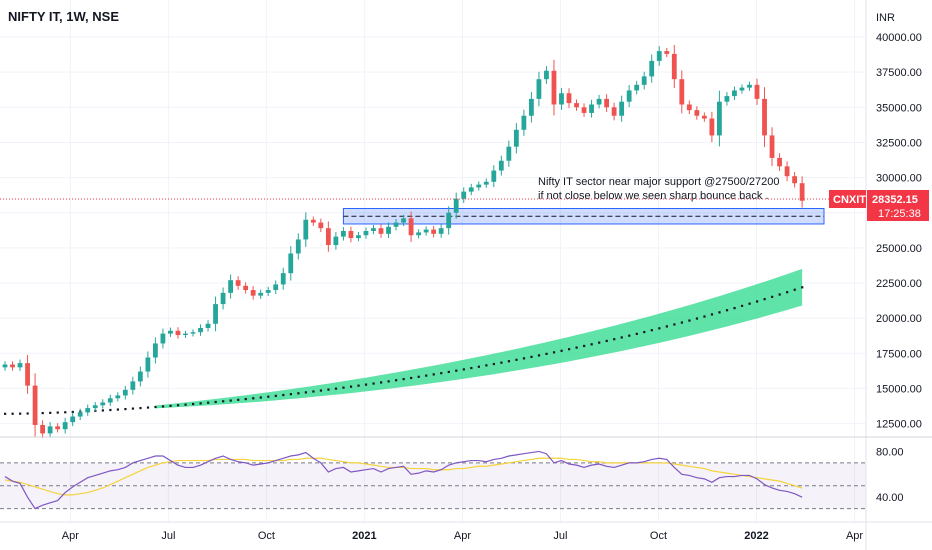 This screenshot has width=932, height=550. Describe the element at coordinates (168, 536) in the screenshot. I see `time-tick-label: Jul` at that location.